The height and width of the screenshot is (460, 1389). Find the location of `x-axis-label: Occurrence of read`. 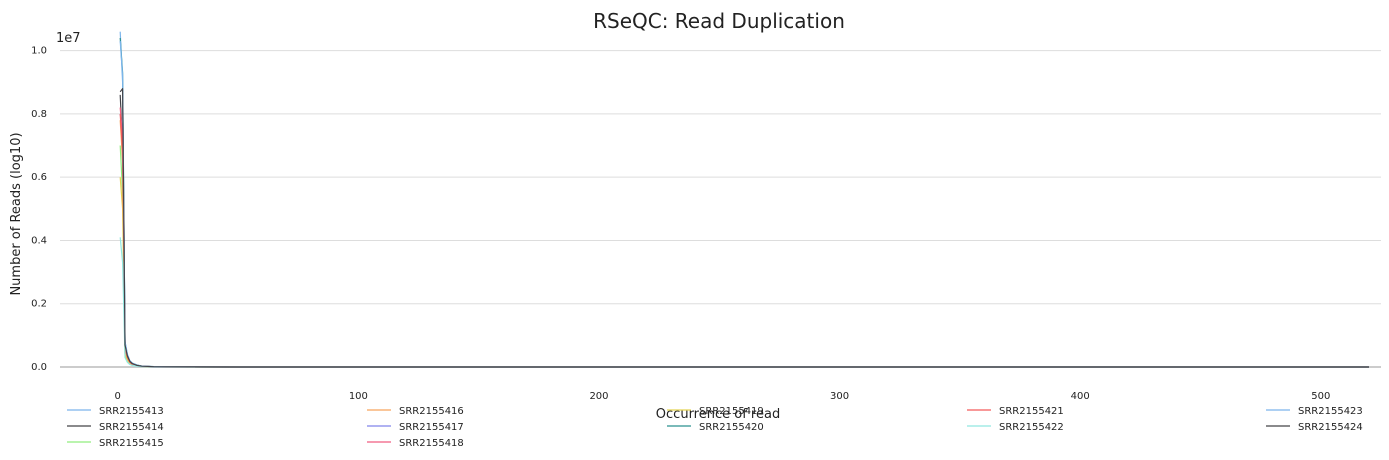

x-axis-label: Occurrence of read is located at coordinates (718, 414).